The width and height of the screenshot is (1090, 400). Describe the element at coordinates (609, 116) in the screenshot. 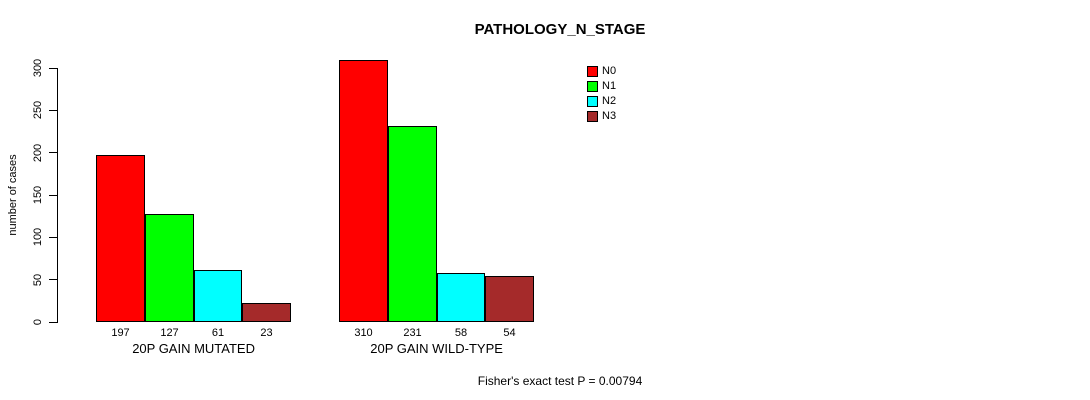

I see `legend-label: N3` at that location.